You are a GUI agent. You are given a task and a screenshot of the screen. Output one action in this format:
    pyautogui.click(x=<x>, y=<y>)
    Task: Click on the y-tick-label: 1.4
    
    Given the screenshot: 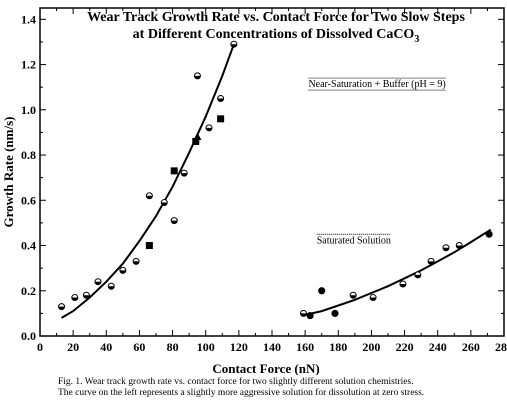 What is the action you would take?
    pyautogui.click(x=28, y=19)
    